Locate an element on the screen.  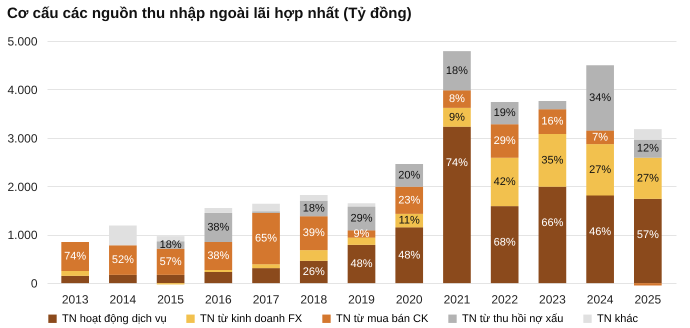
y-tick-label: 5.000 is located at coordinates (22, 41).